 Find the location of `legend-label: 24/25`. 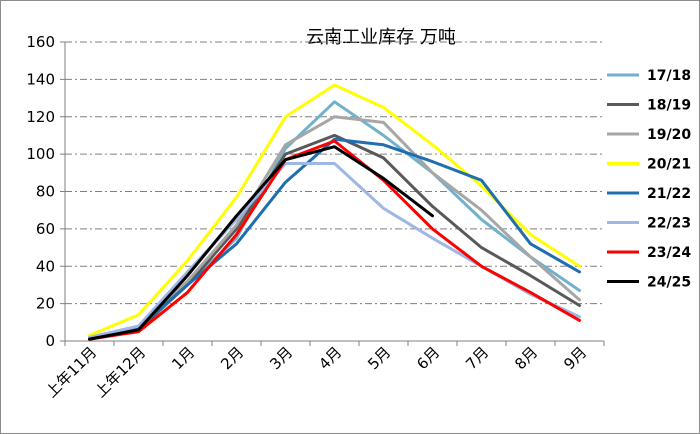

legend-label: 24/25 is located at coordinates (669, 283).